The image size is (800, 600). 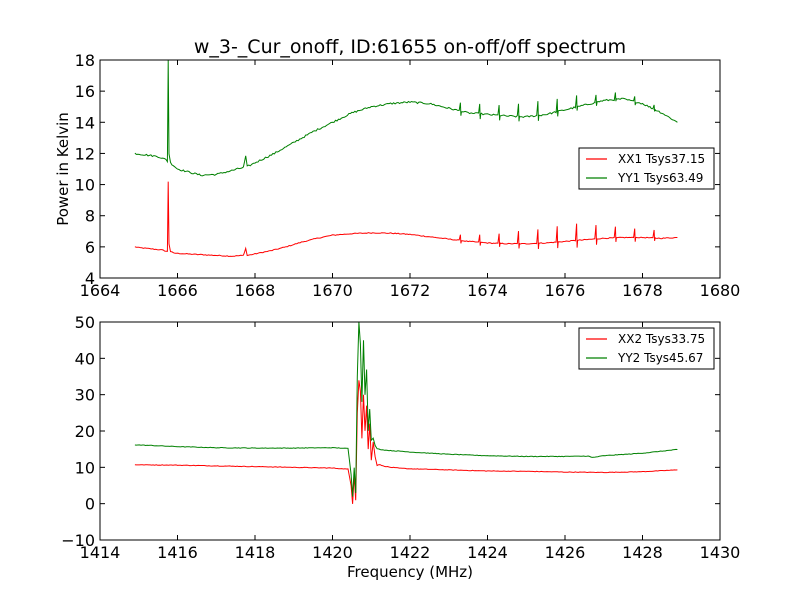 What do you see at coordinates (85, 153) in the screenshot?
I see `y-tick-label: 12` at bounding box center [85, 153].